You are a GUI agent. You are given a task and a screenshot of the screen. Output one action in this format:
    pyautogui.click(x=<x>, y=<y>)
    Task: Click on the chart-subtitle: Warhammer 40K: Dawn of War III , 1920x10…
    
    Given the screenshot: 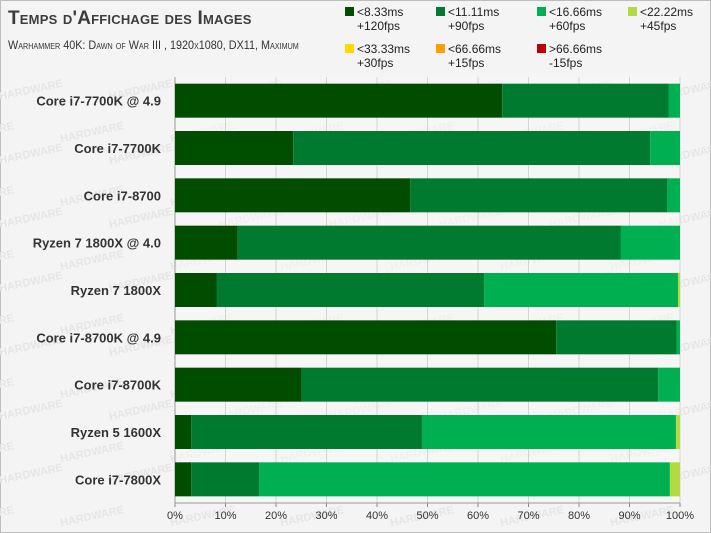 What is the action you would take?
    pyautogui.click(x=153, y=45)
    